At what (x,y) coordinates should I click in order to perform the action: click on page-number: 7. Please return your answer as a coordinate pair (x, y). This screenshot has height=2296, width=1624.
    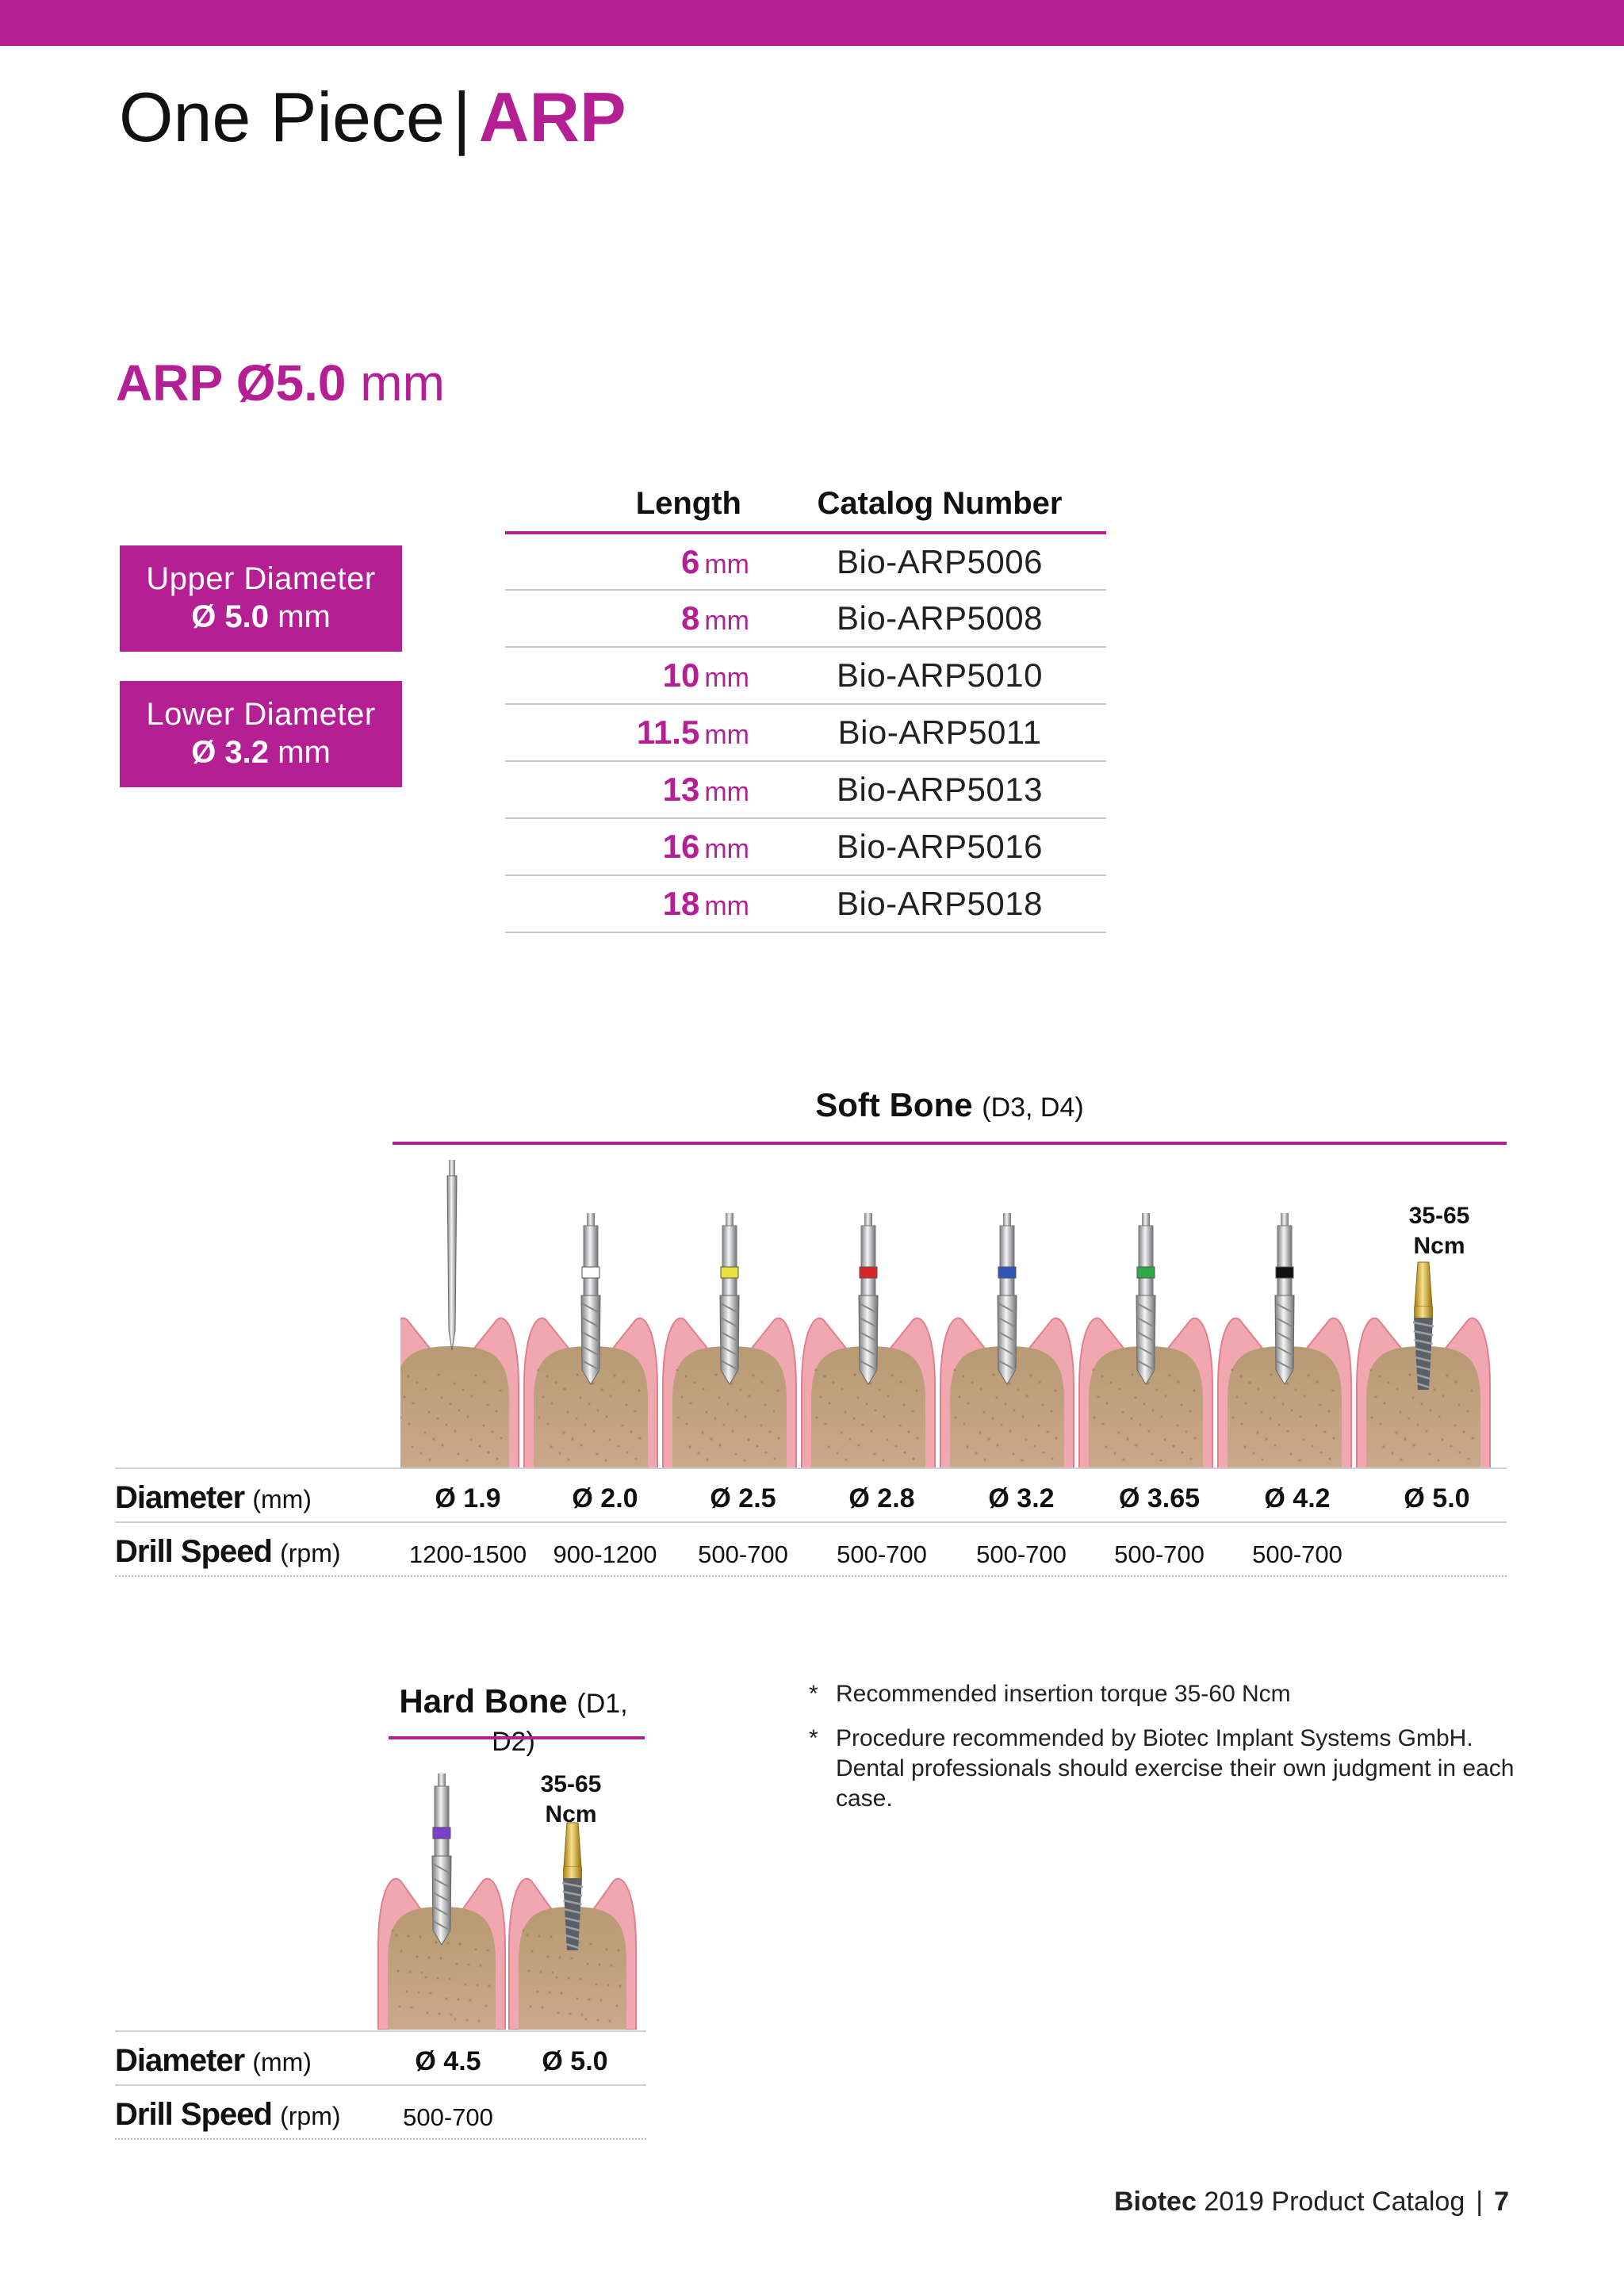
    Looking at the image, I should click on (1501, 2202).